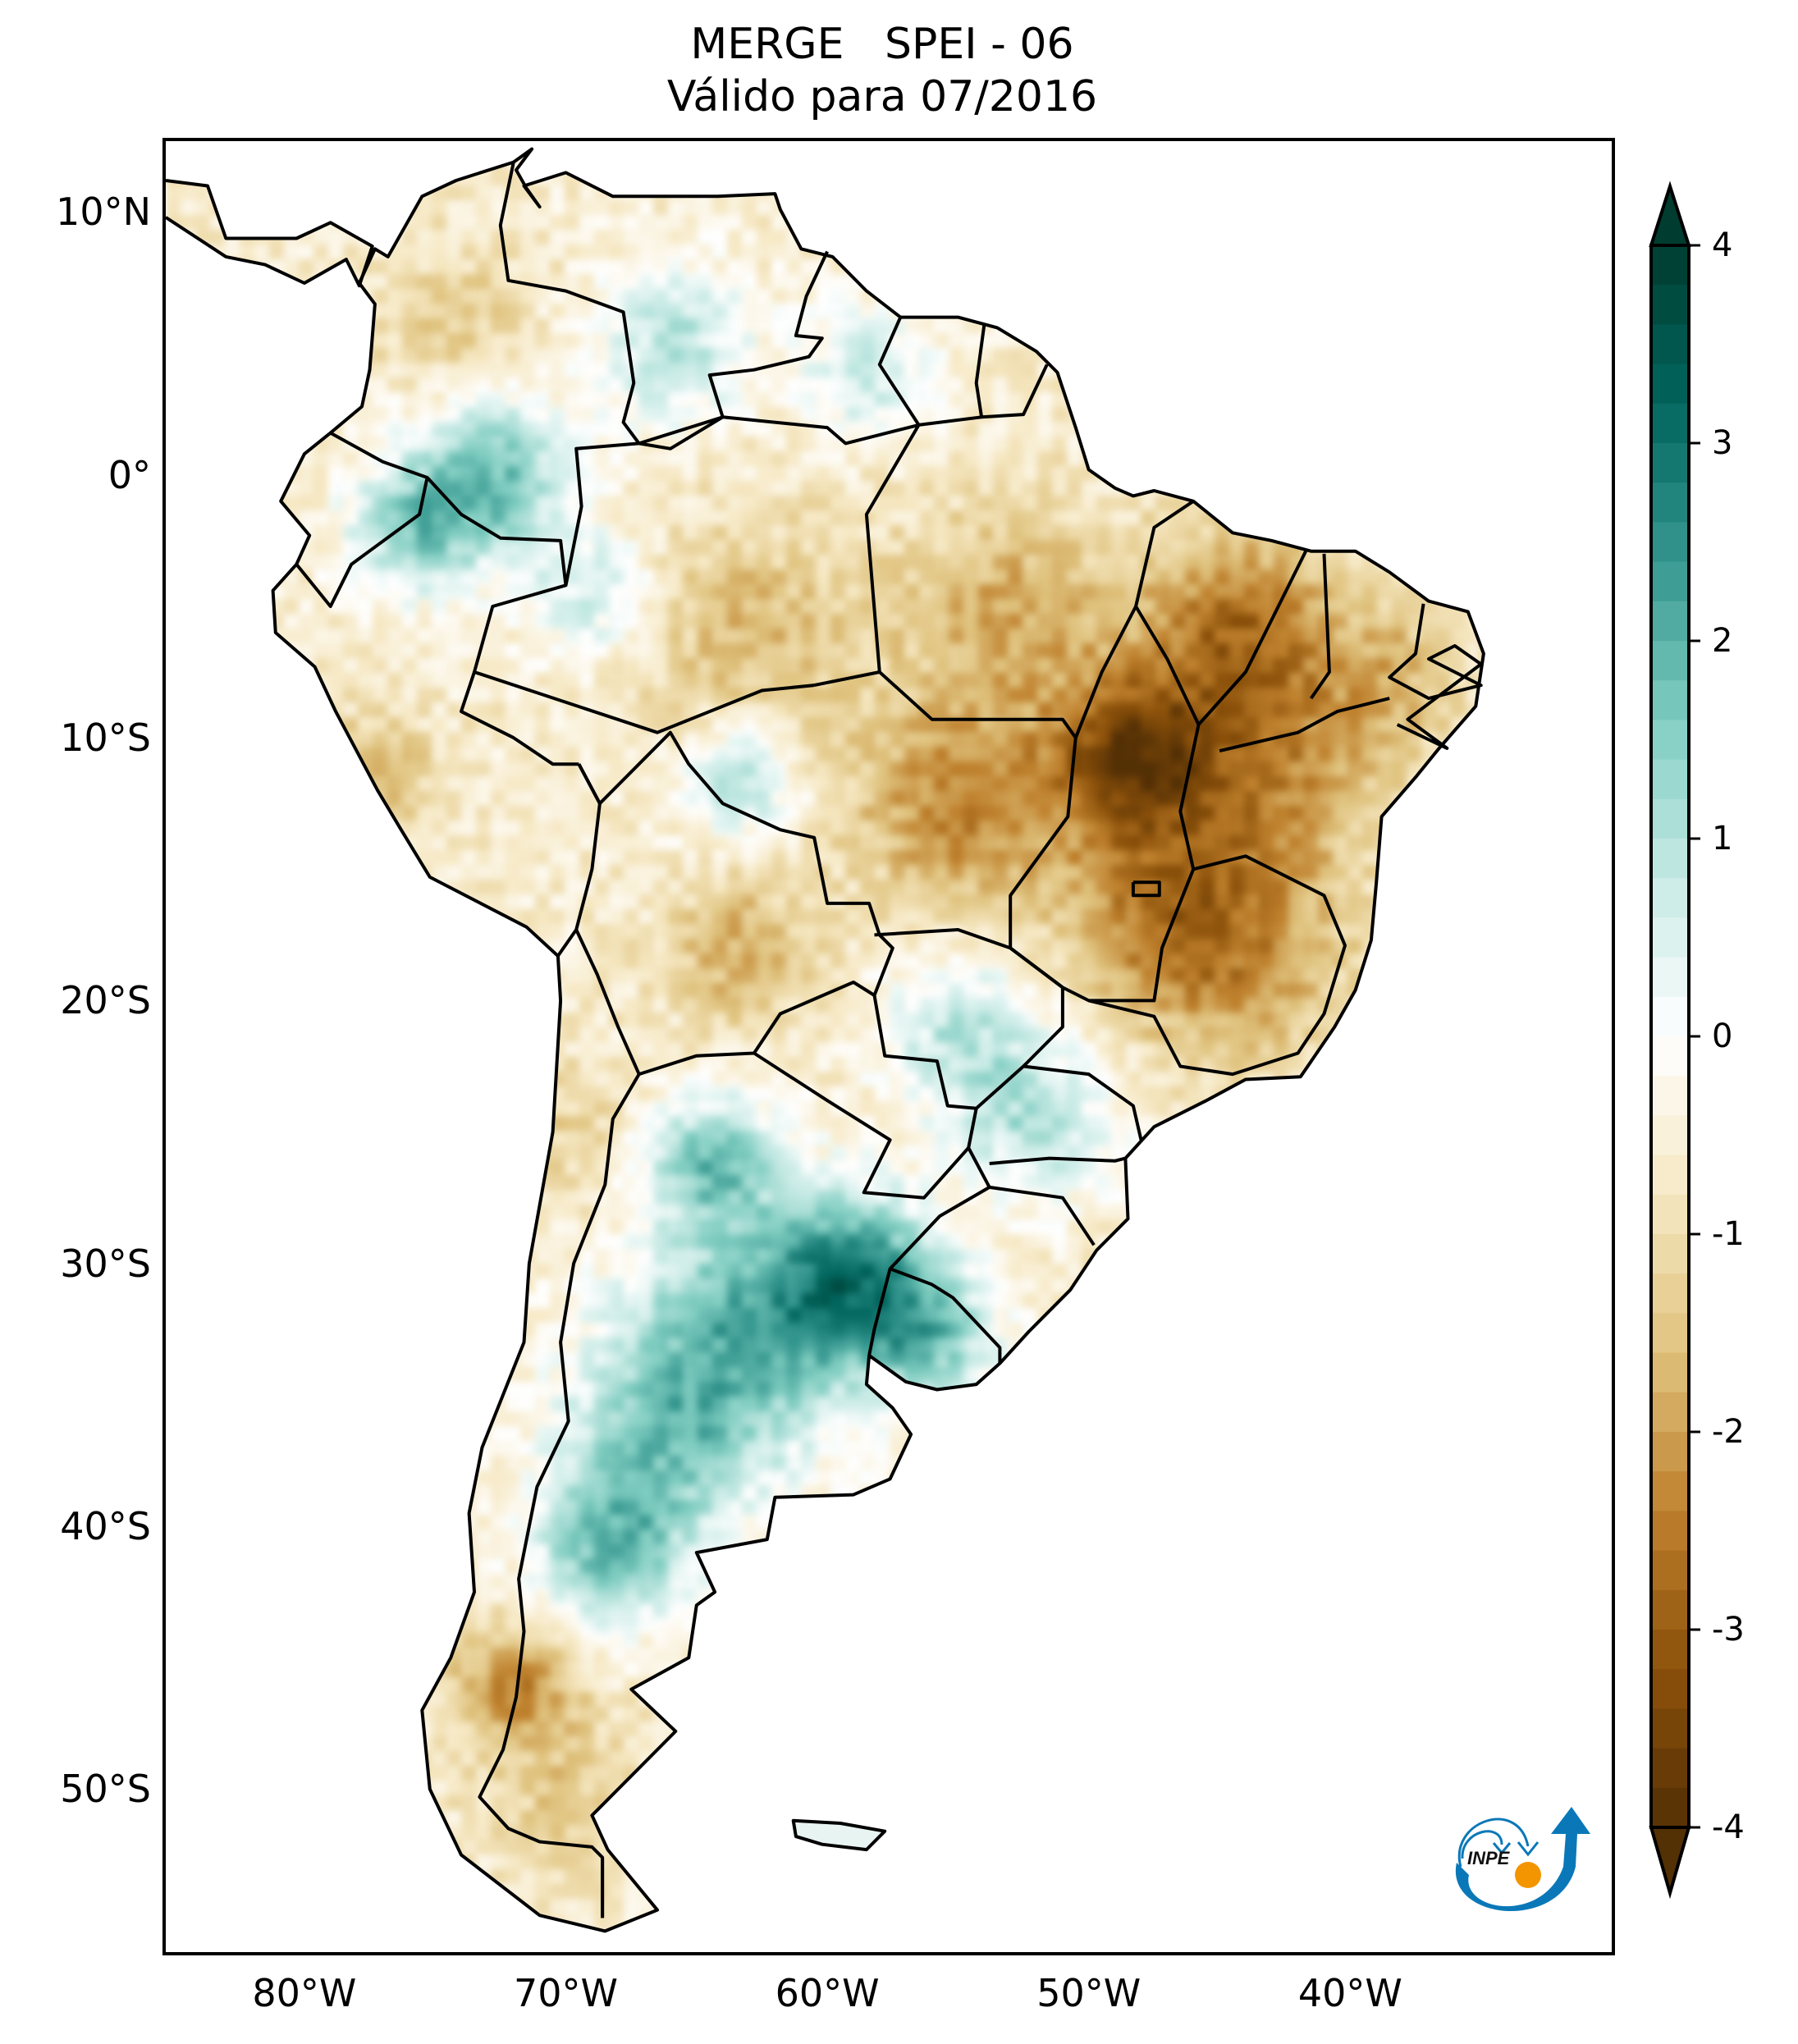  What do you see at coordinates (1435, 676) in the screenshot?
I see `state-ne-small` at bounding box center [1435, 676].